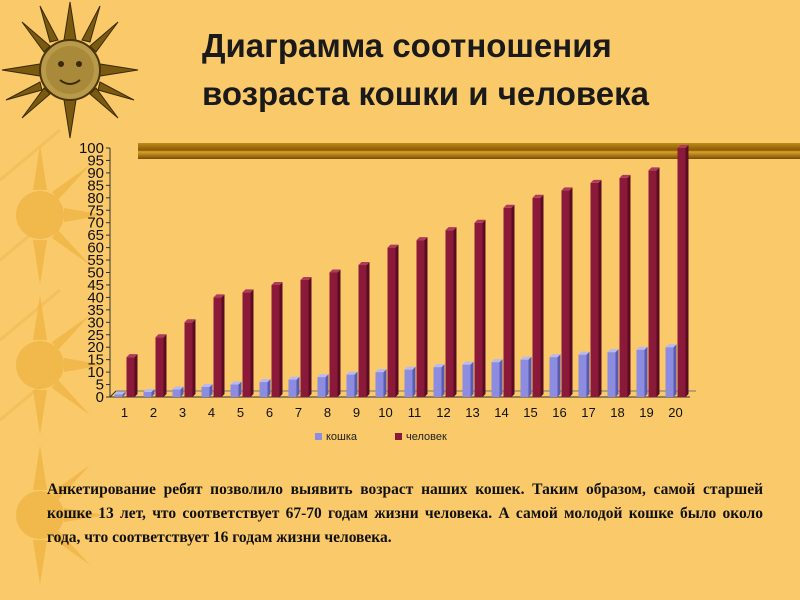  I want to click on slide-title-line1: Диаграмма соотношения, so click(407, 45).